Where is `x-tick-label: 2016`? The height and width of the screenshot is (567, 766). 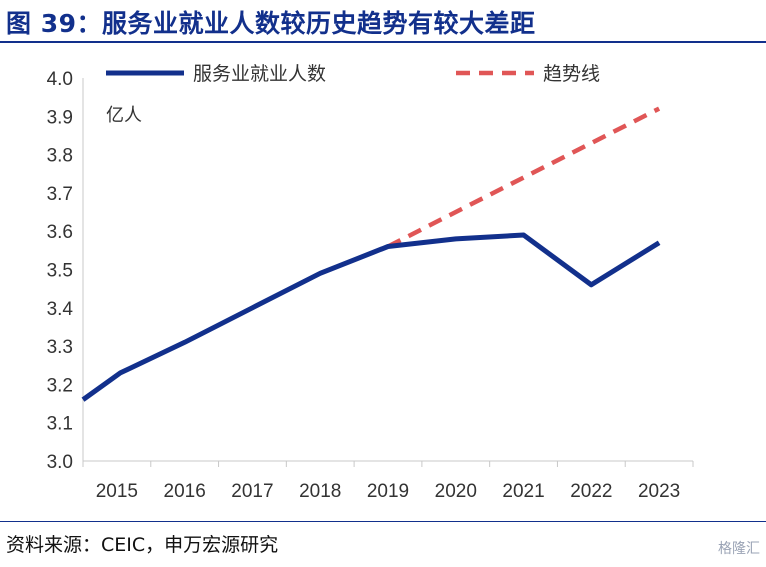 x-tick-label: 2016 is located at coordinates (185, 491).